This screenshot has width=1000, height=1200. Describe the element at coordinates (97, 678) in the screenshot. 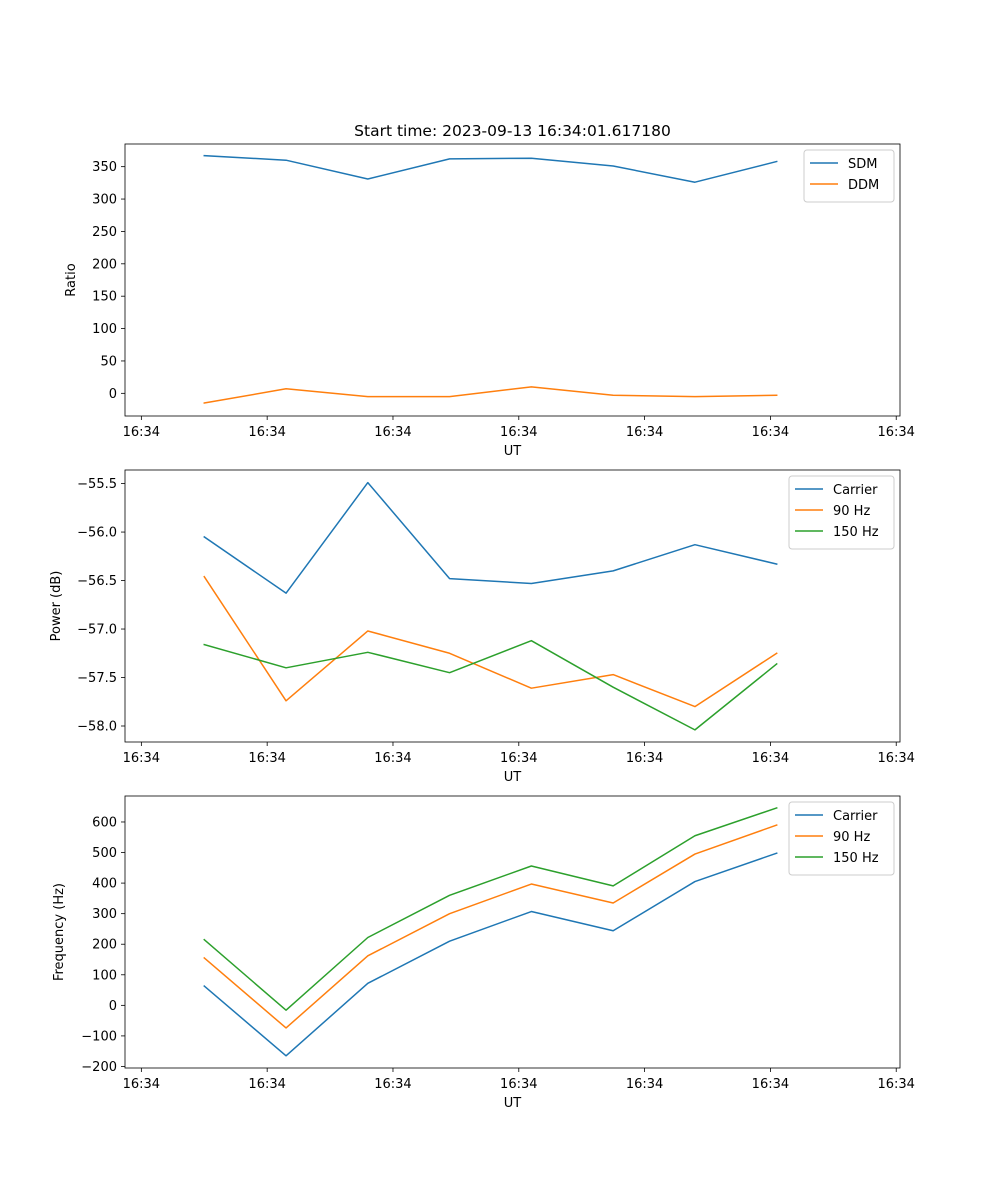

I see `y-tick-label: −57.5` at that location.